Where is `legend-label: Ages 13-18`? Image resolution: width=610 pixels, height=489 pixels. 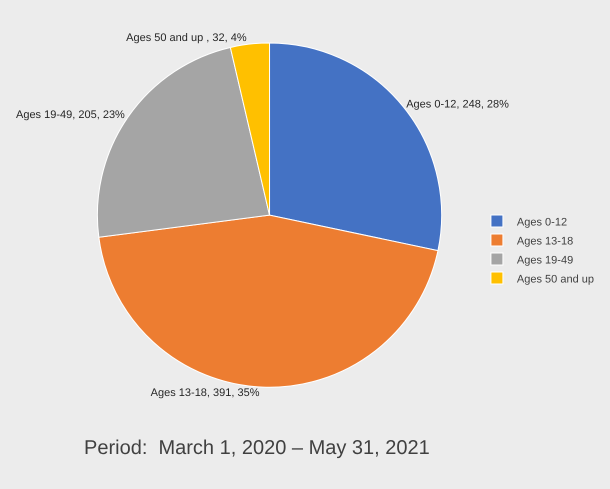
legend-label: Ages 13-18 is located at coordinates (545, 241).